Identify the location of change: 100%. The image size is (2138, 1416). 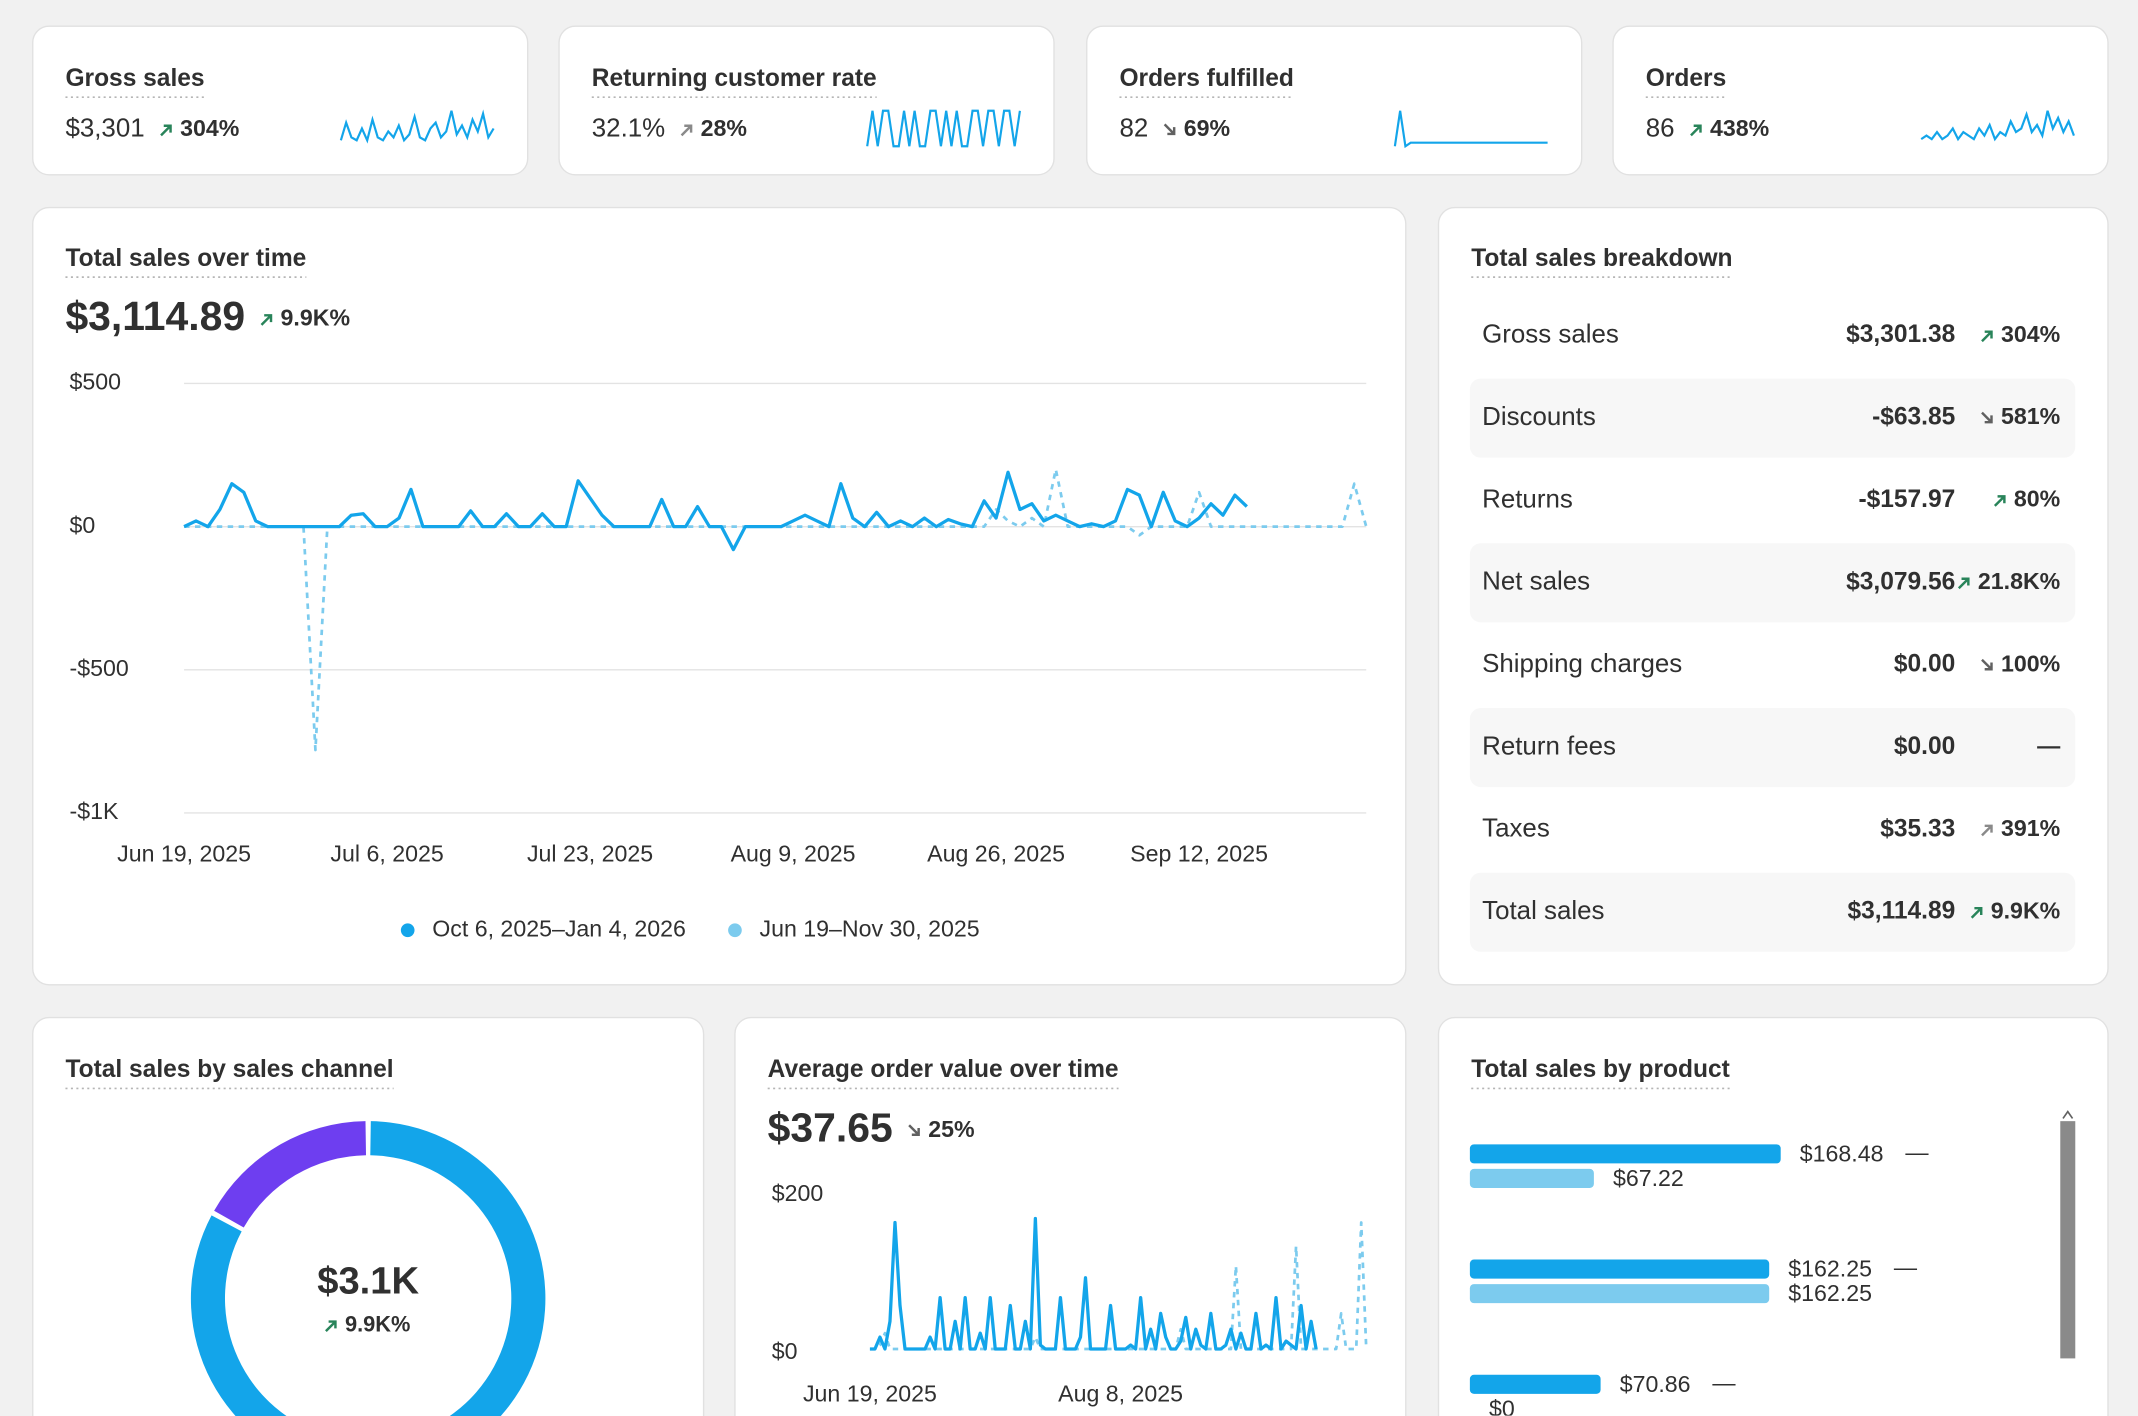
(2030, 663).